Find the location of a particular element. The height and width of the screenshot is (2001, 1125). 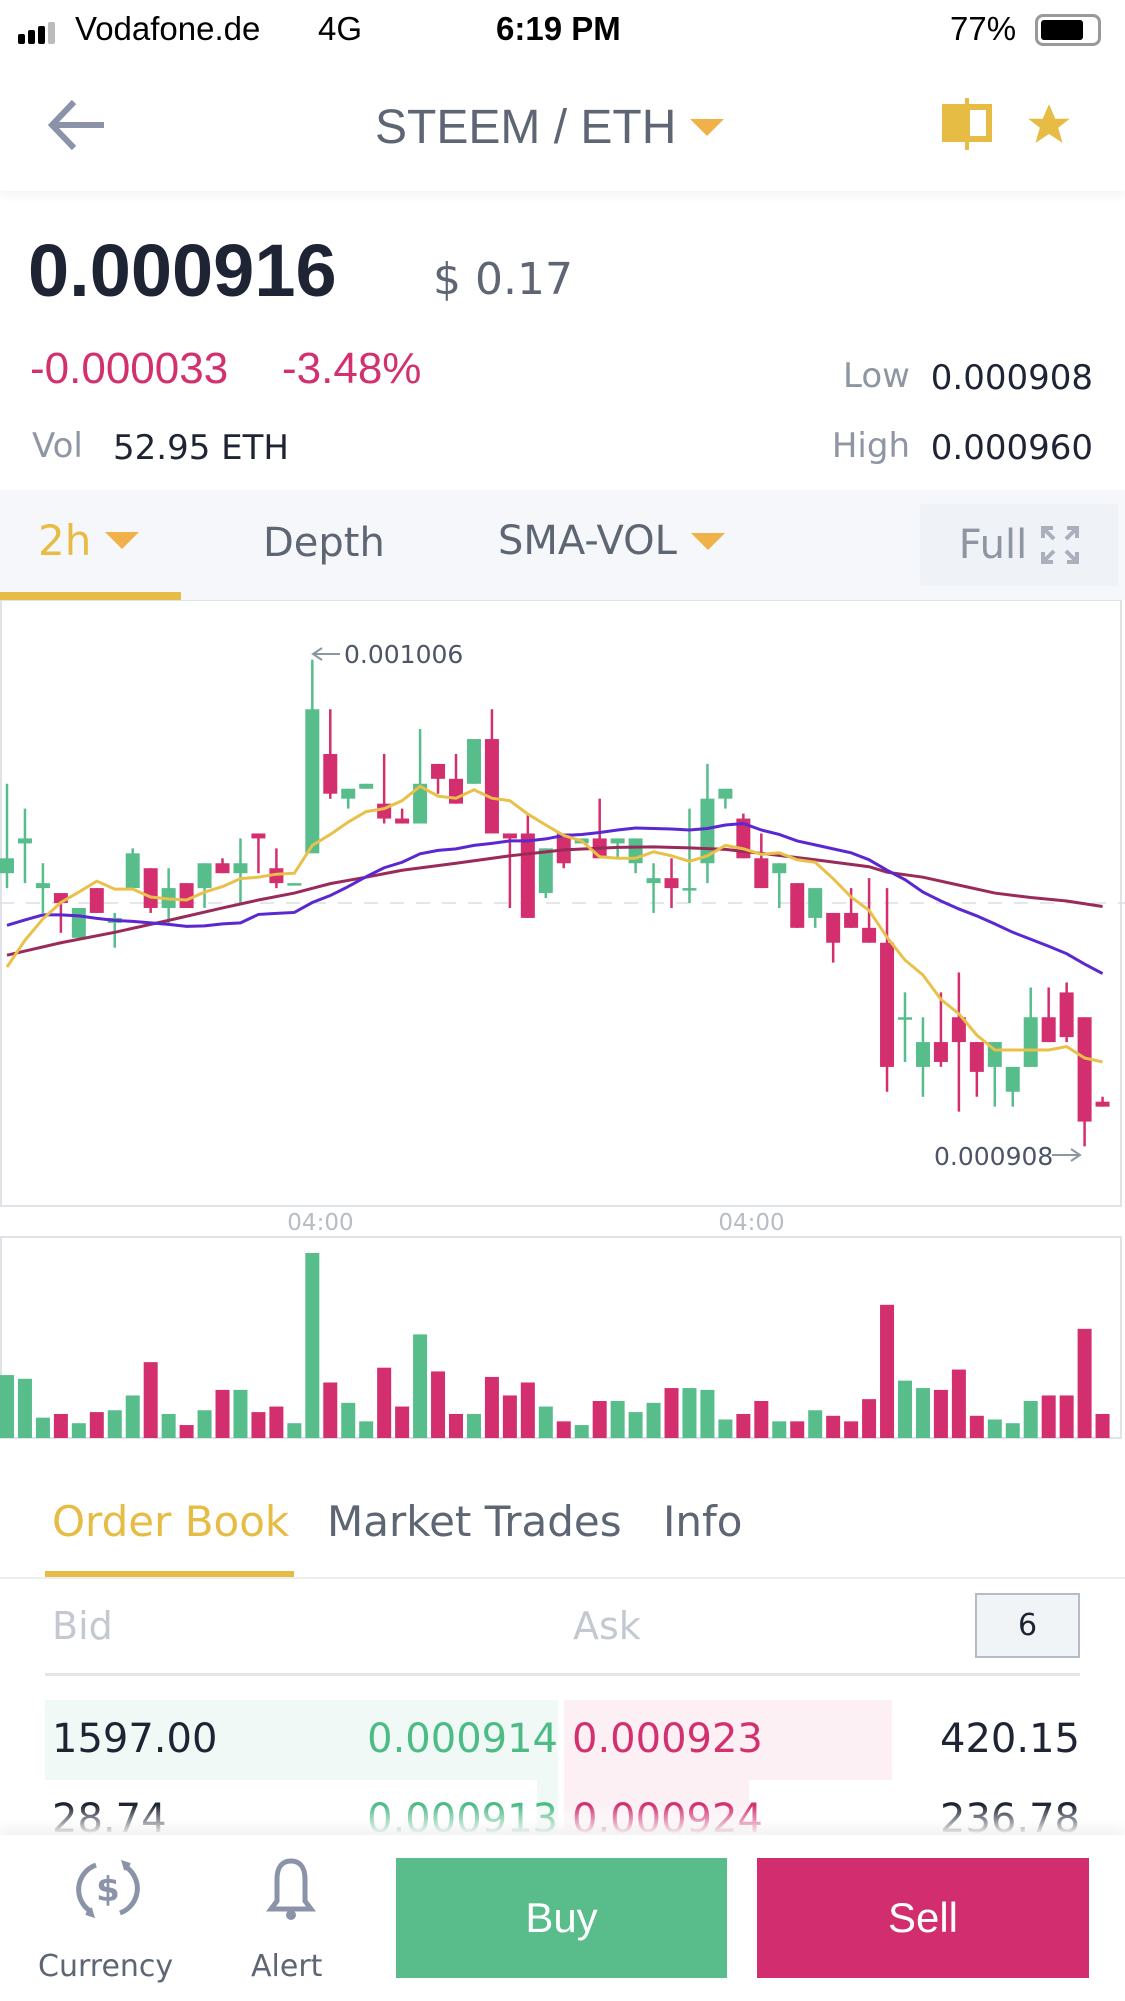

ask-header: Ask is located at coordinates (607, 1626).